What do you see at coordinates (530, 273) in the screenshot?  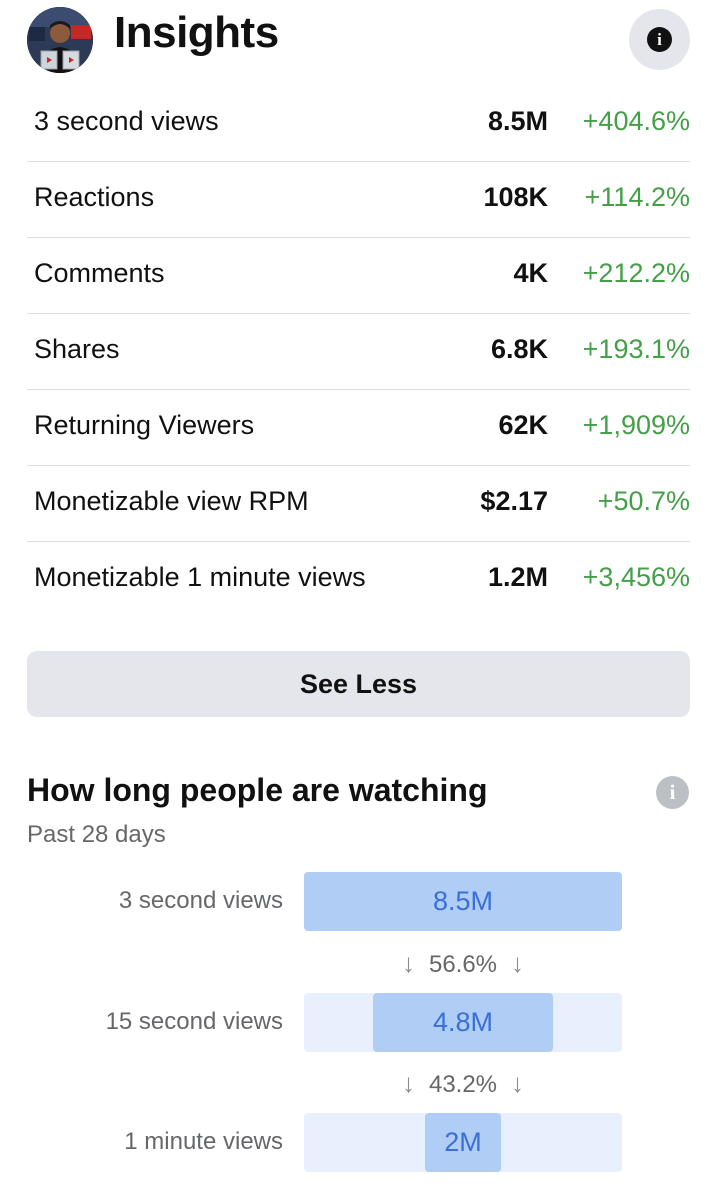 I see `metric-value: 4K` at bounding box center [530, 273].